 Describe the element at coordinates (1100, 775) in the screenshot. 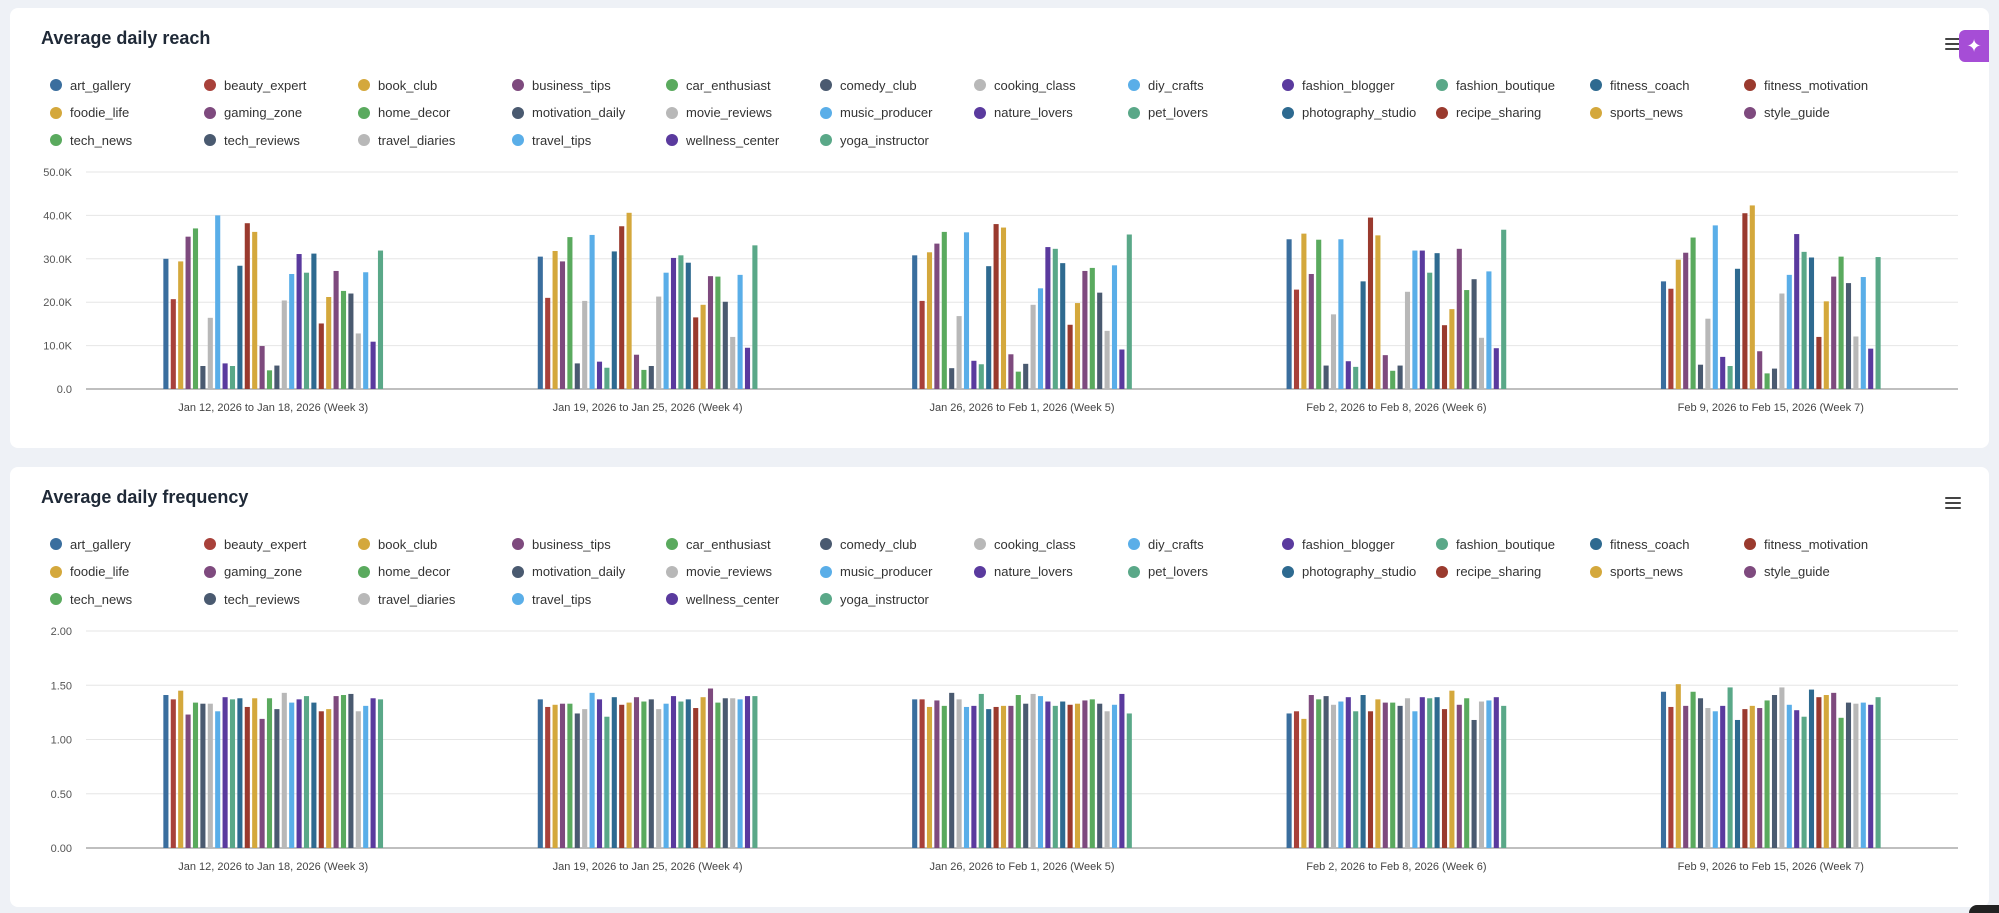

I see `bar-tech_reviews` at that location.